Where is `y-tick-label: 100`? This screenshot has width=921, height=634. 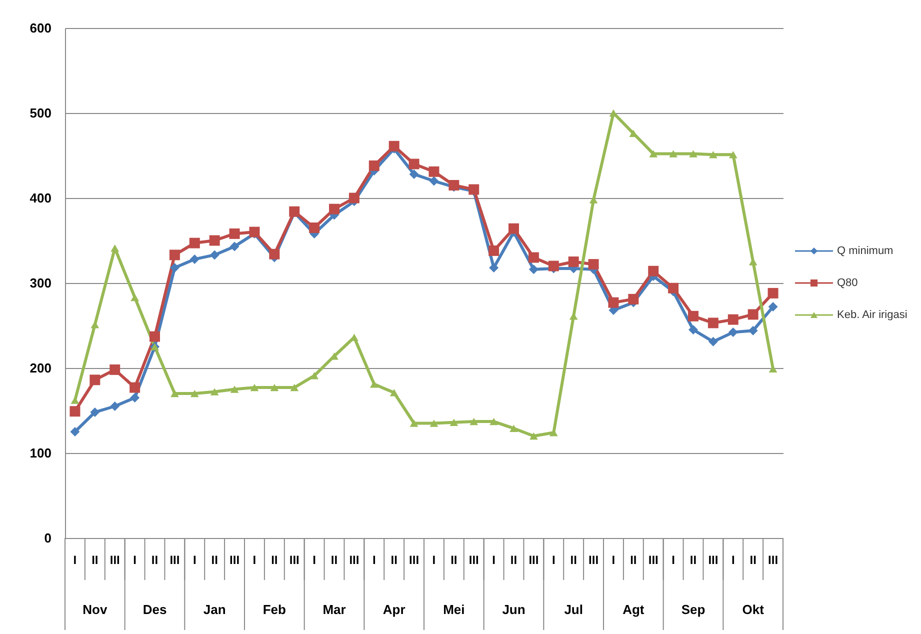 y-tick-label: 100 is located at coordinates (41, 453).